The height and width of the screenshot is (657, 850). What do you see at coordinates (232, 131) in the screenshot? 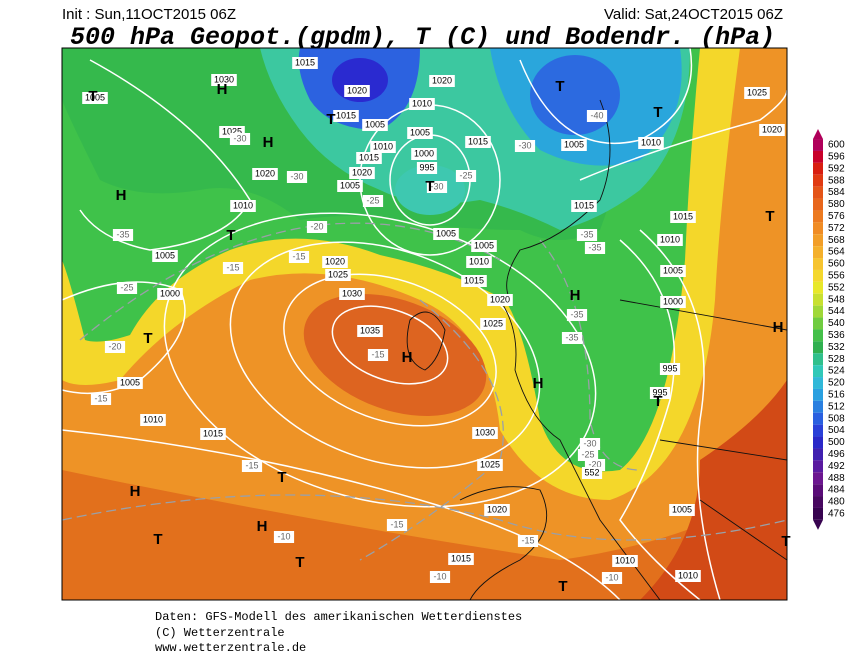
I see `pressure-label: 1025` at bounding box center [232, 131].